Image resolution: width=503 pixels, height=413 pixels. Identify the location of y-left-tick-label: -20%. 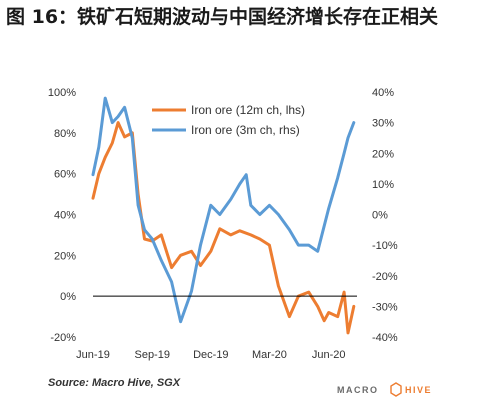
(63, 338).